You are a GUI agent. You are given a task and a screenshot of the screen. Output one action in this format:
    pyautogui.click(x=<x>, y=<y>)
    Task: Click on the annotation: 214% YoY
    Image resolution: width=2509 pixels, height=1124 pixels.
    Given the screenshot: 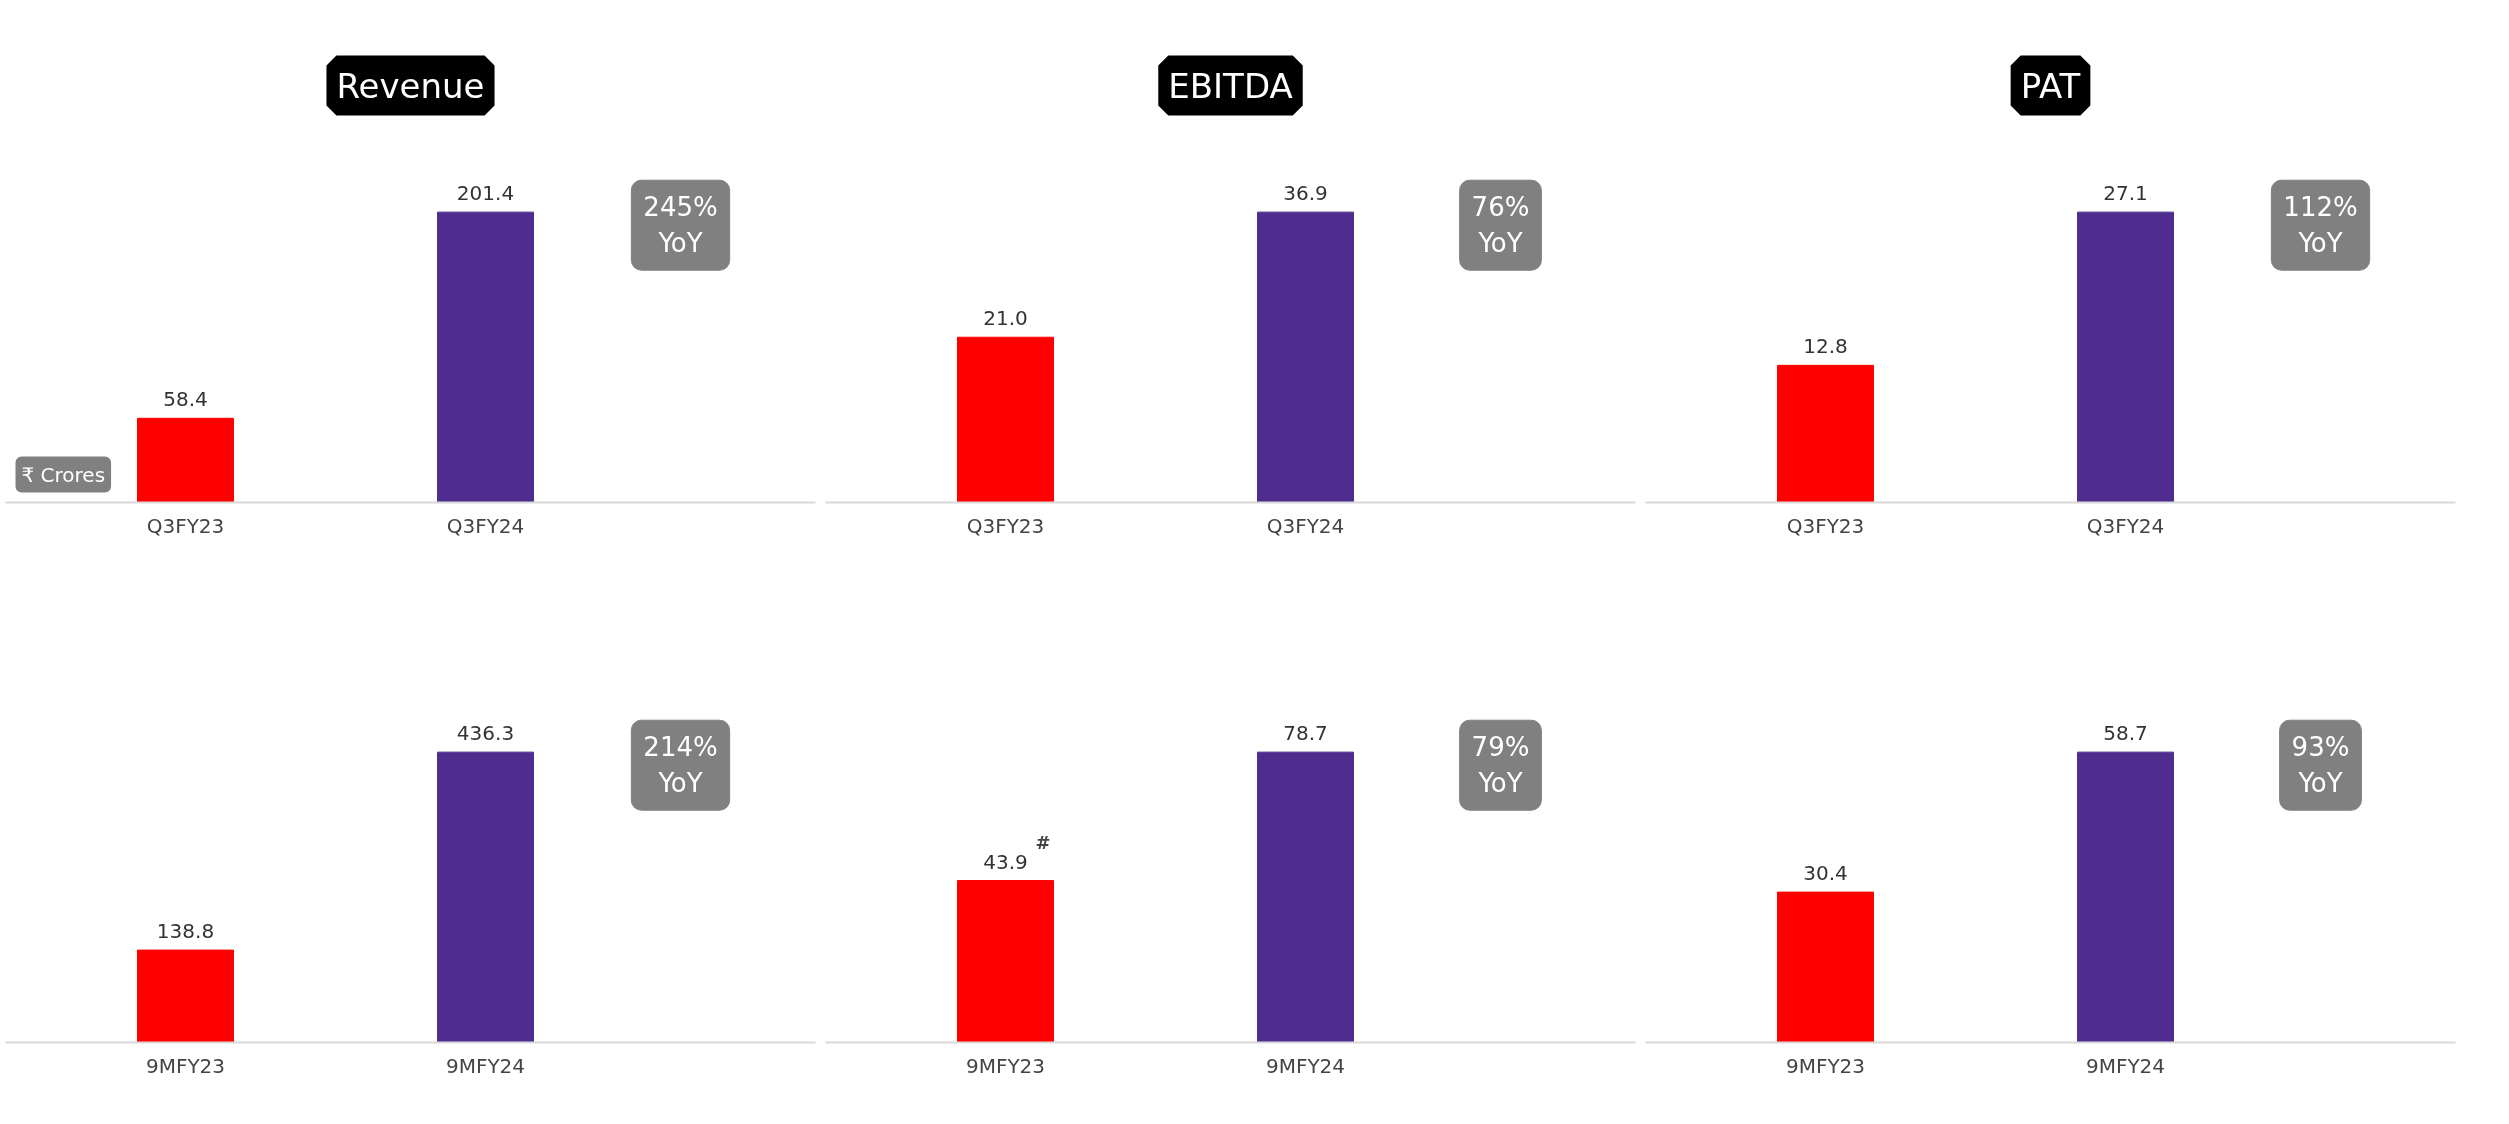 What is the action you would take?
    pyautogui.click(x=680, y=765)
    